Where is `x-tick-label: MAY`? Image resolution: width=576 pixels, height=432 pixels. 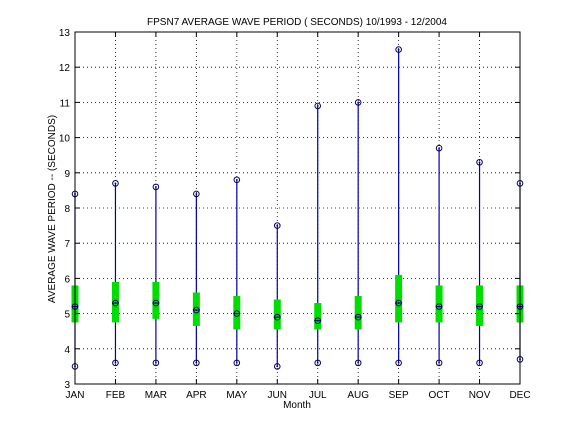
x-tick-label: MAY is located at coordinates (236, 395).